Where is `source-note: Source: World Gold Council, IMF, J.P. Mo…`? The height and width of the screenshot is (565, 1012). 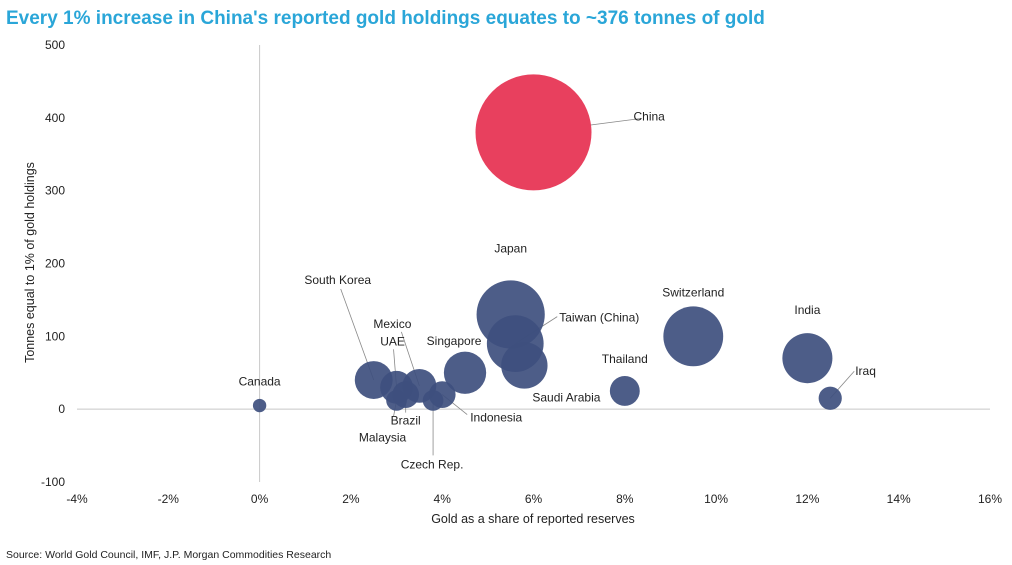
source-note: Source: World Gold Council, IMF, J.P. Mo… is located at coordinates (169, 555).